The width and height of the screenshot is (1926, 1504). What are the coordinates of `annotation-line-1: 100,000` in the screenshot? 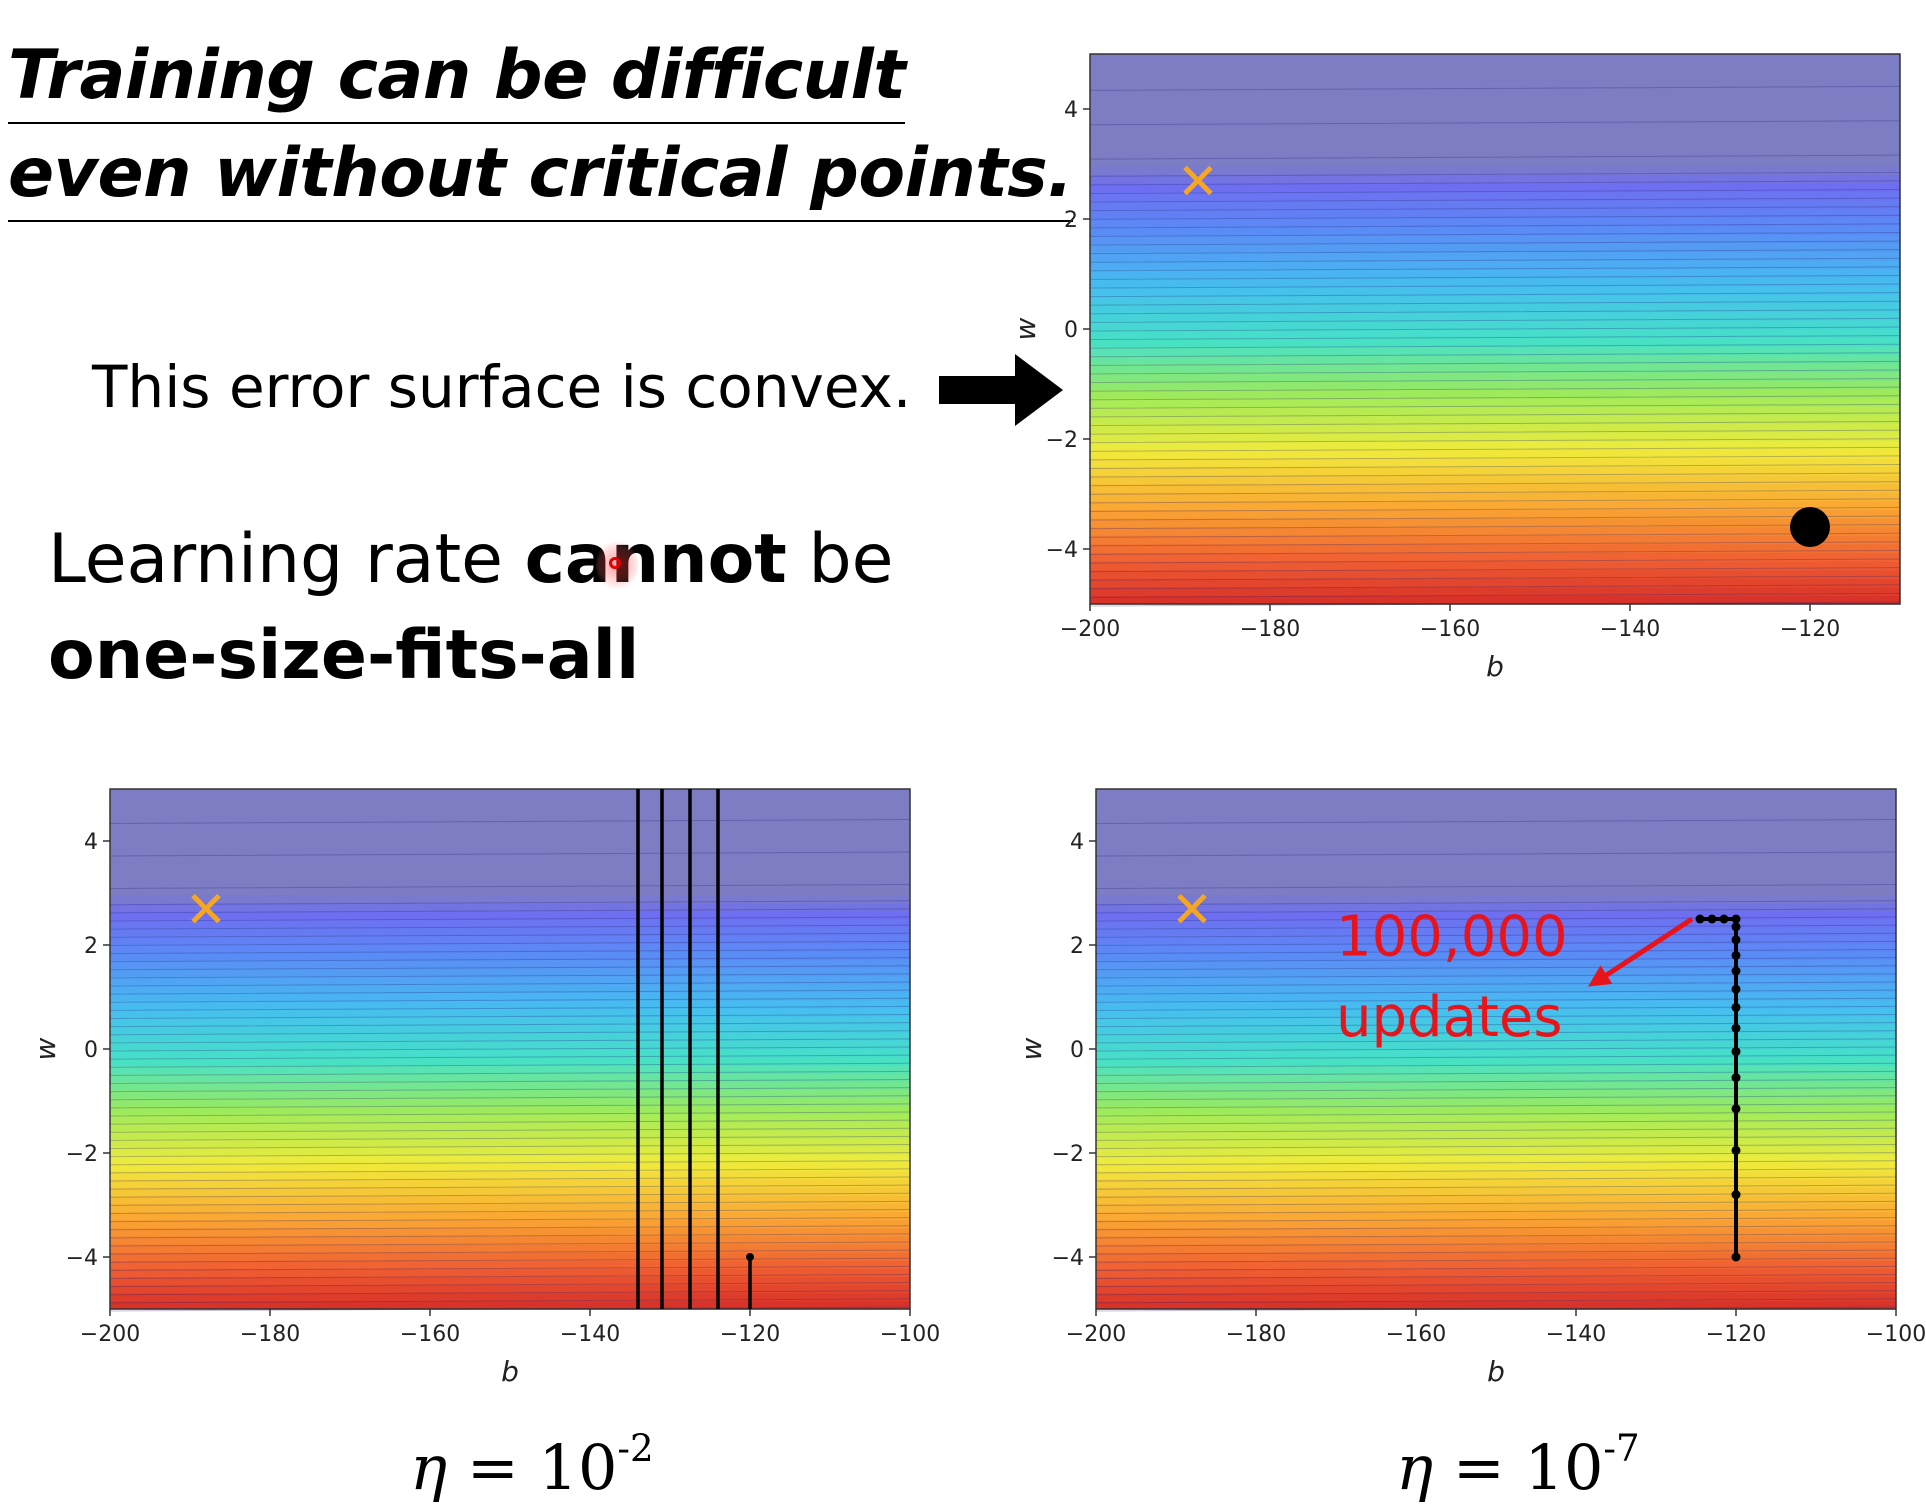 It's located at (1452, 936).